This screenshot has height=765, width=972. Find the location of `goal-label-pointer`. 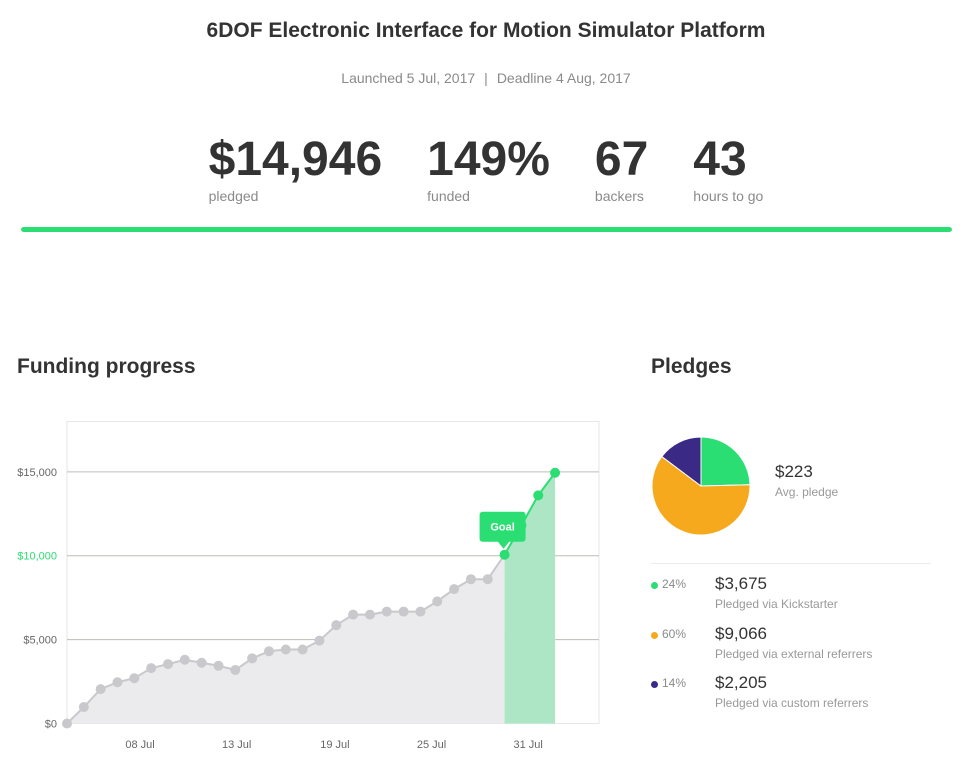

goal-label-pointer is located at coordinates (503, 545).